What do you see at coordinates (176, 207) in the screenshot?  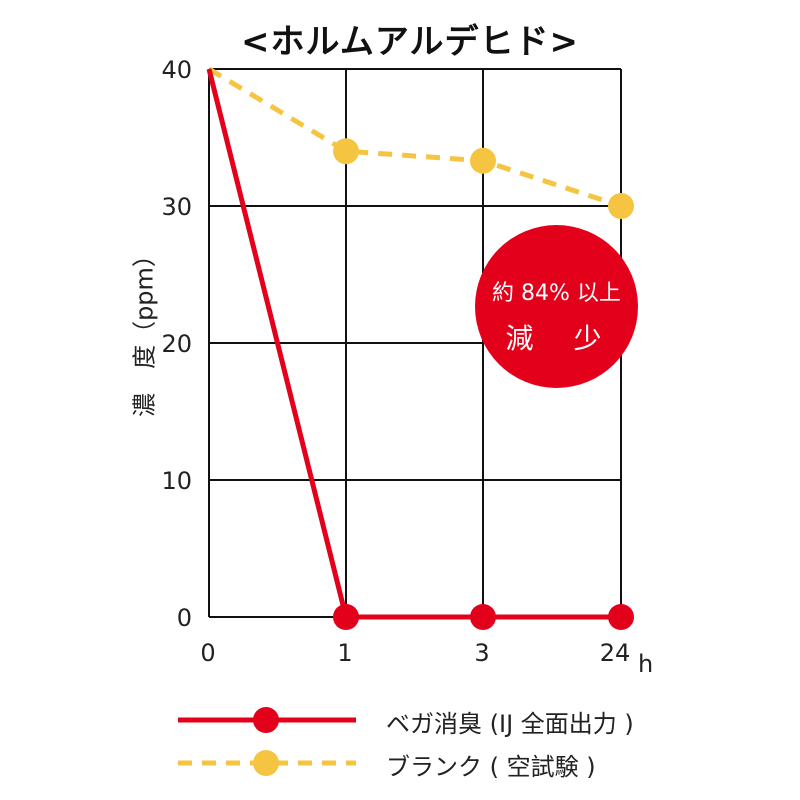 I see `y-tick-label-30: 30` at bounding box center [176, 207].